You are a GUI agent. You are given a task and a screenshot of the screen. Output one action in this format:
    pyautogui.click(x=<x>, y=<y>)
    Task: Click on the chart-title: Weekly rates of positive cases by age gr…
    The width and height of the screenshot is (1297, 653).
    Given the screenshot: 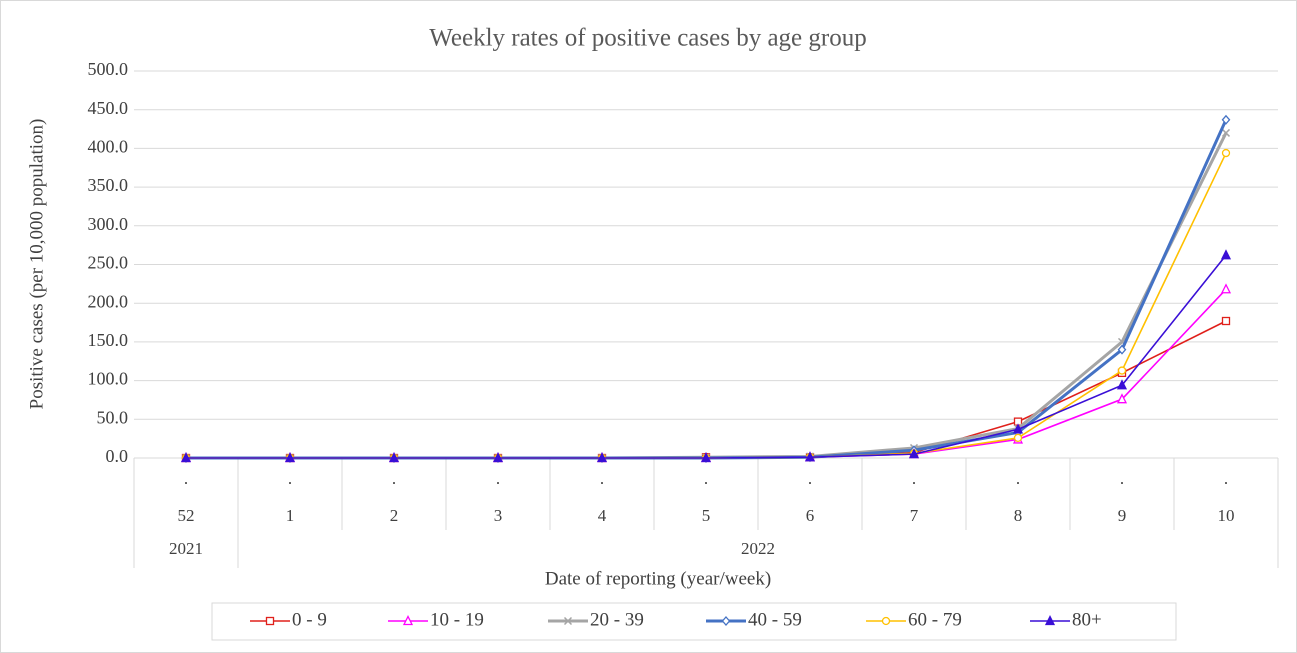 What is the action you would take?
    pyautogui.click(x=647, y=38)
    